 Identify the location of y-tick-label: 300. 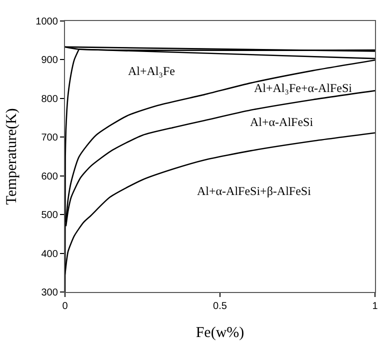
(49, 293).